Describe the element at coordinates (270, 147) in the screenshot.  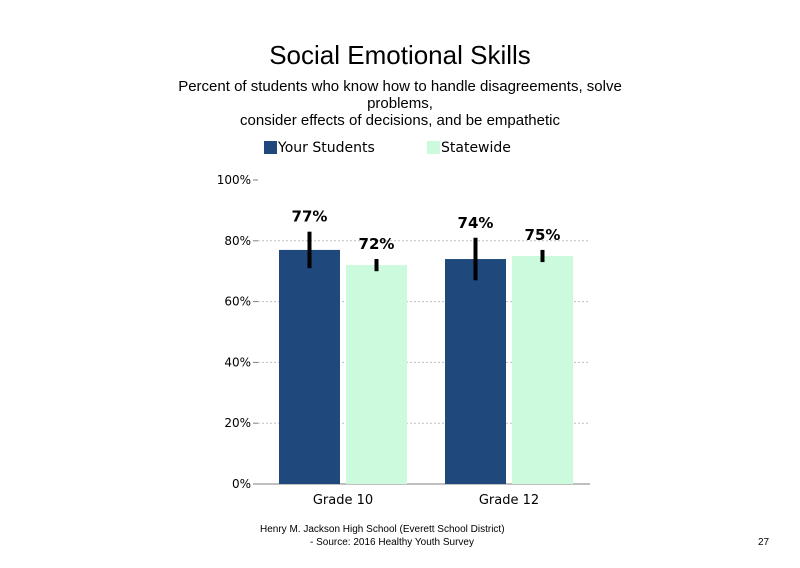
I see `legend-swatch-your-students` at that location.